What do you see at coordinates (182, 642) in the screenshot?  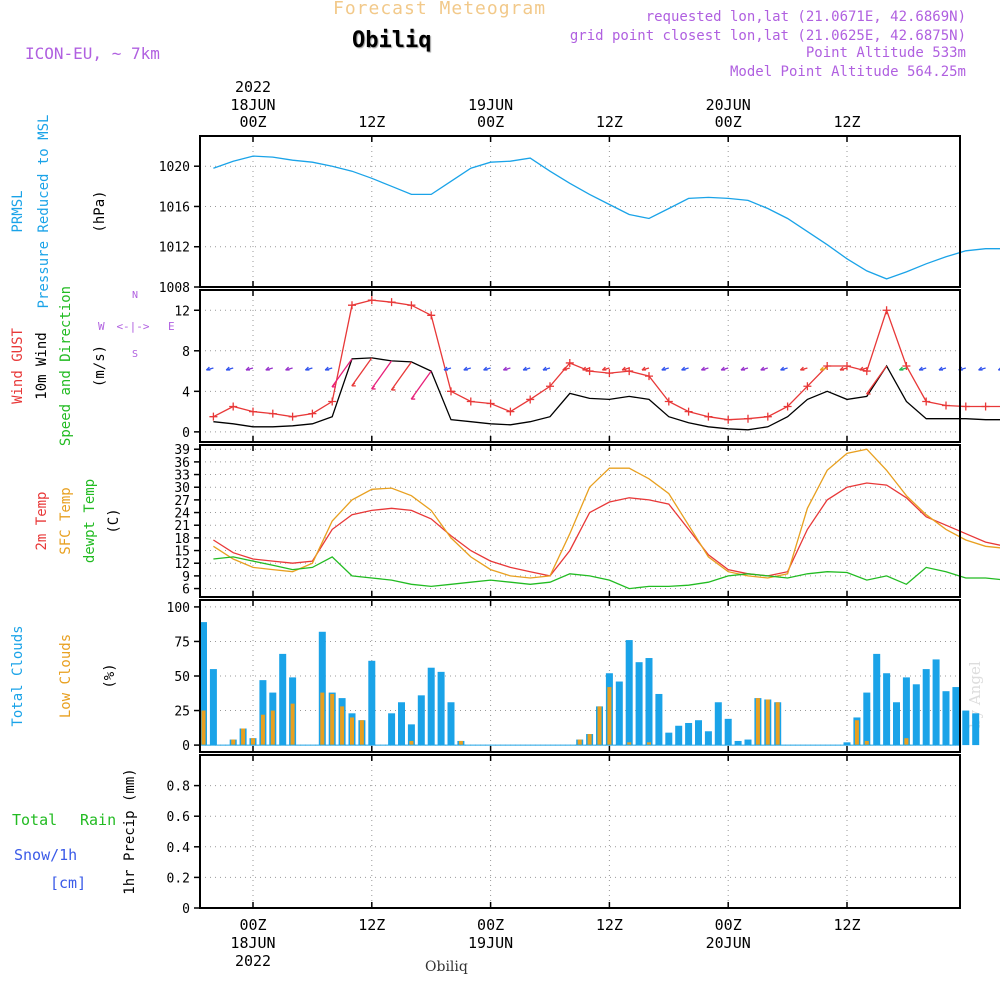 I see `y-tick-label: 75` at bounding box center [182, 642].